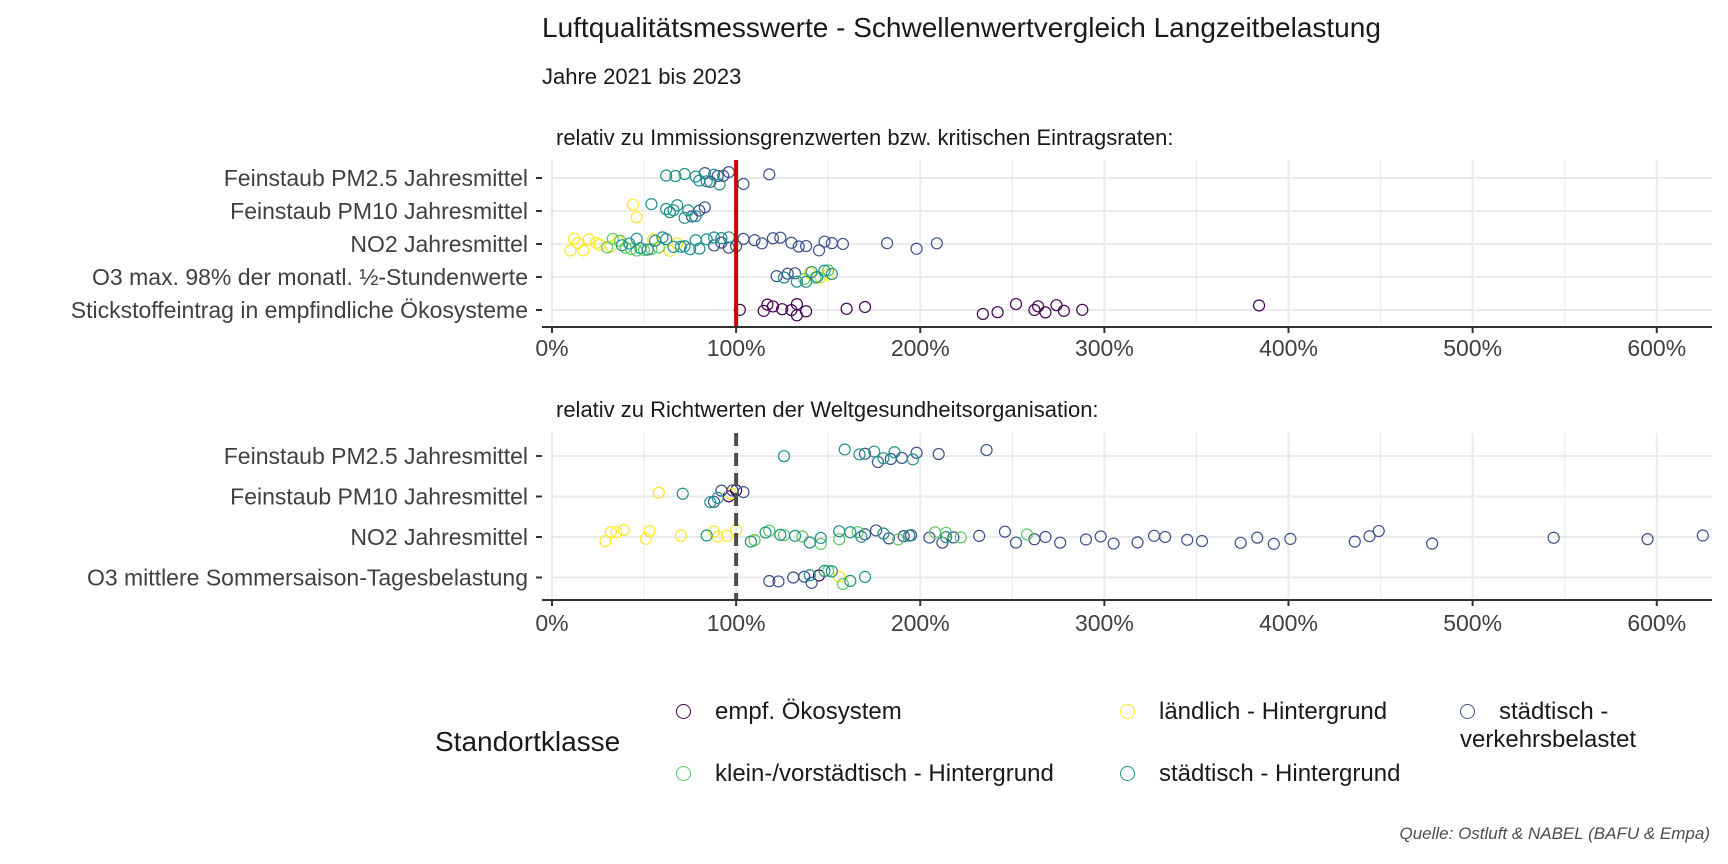  I want to click on panel1-xtick-label: 400%, so click(1288, 348).